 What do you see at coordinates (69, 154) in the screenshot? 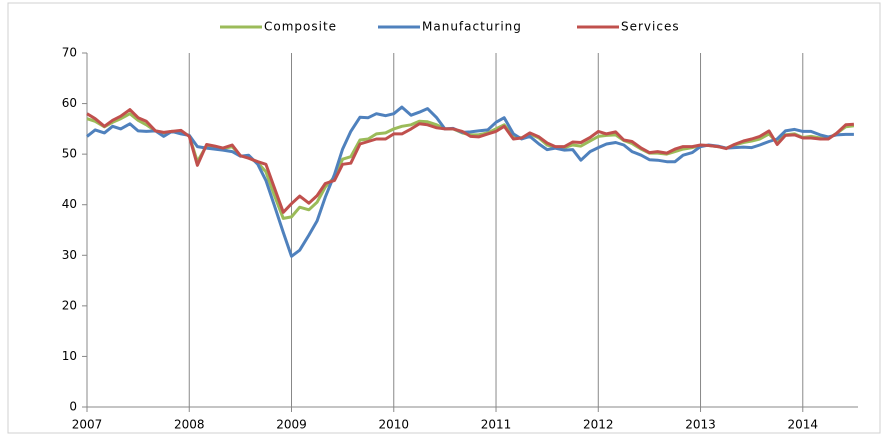
I see `y-tick-label: 50` at bounding box center [69, 154].